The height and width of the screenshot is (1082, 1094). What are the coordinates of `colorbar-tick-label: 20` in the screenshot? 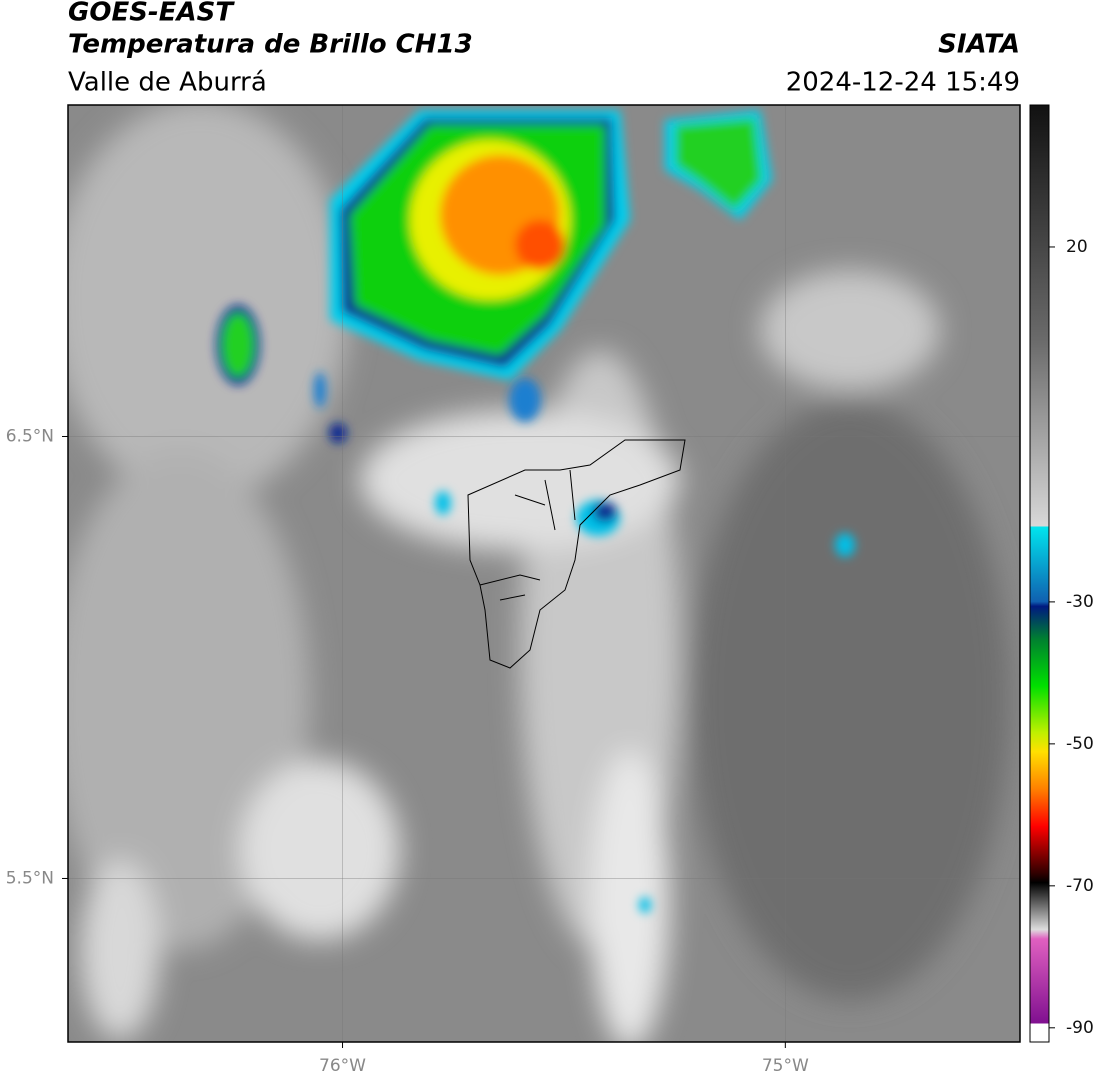 It's located at (1077, 247).